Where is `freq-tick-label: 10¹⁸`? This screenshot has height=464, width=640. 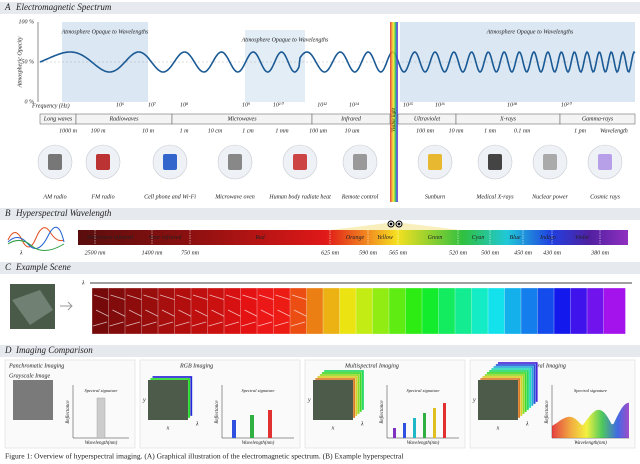 freq-tick-label: 10¹⁸ is located at coordinates (512, 105).